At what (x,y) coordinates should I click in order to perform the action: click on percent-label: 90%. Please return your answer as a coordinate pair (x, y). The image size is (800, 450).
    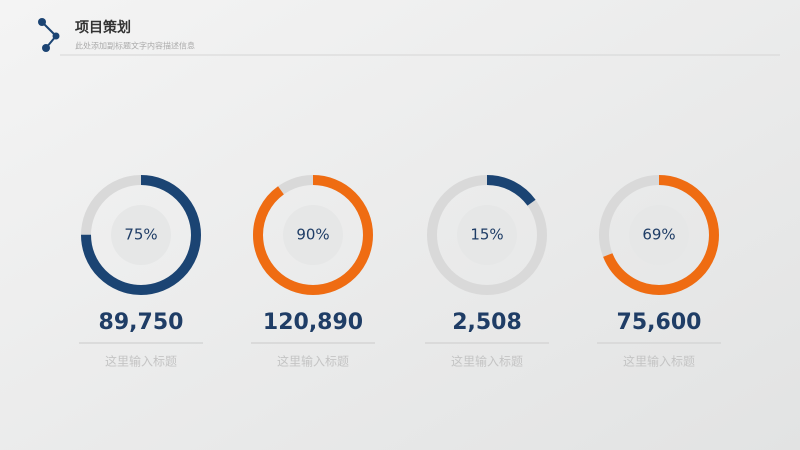
    Looking at the image, I should click on (312, 235).